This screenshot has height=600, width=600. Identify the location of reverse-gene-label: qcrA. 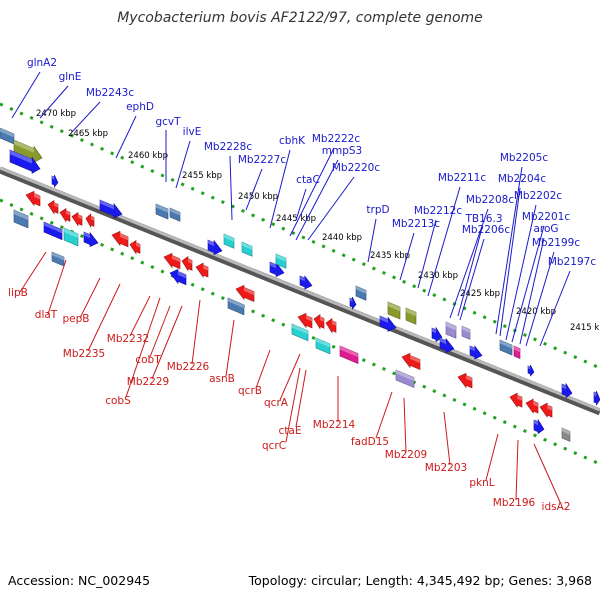
(276, 403).